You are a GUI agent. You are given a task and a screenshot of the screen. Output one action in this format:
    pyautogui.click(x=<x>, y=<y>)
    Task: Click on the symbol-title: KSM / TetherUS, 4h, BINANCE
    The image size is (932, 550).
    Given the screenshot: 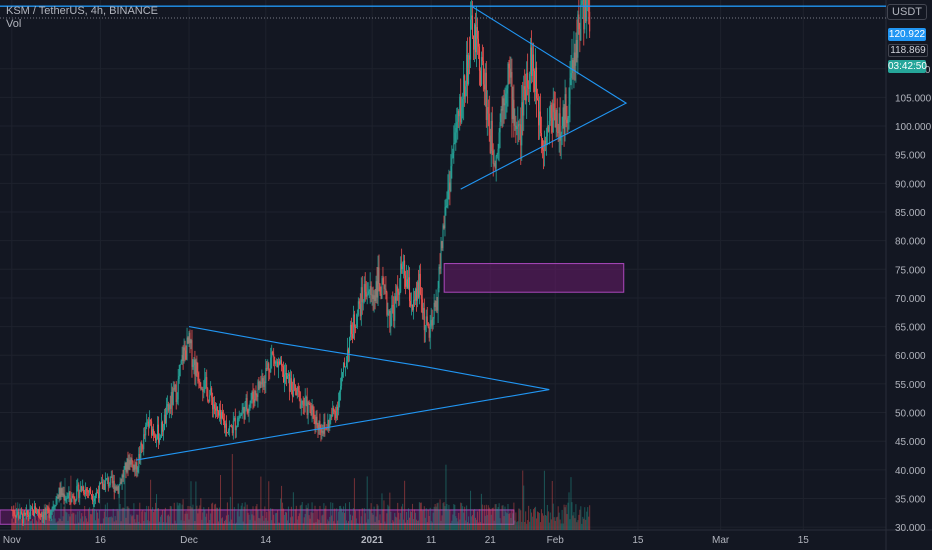 What is the action you would take?
    pyautogui.click(x=82, y=11)
    